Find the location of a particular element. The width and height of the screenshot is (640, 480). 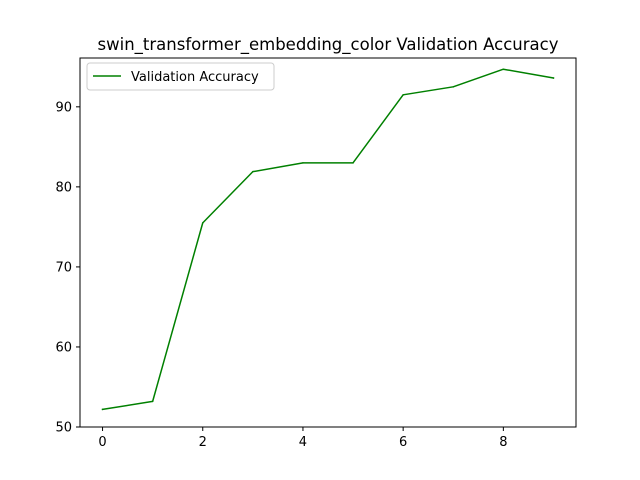

legend: Validation Accuracy is located at coordinates (180, 76).